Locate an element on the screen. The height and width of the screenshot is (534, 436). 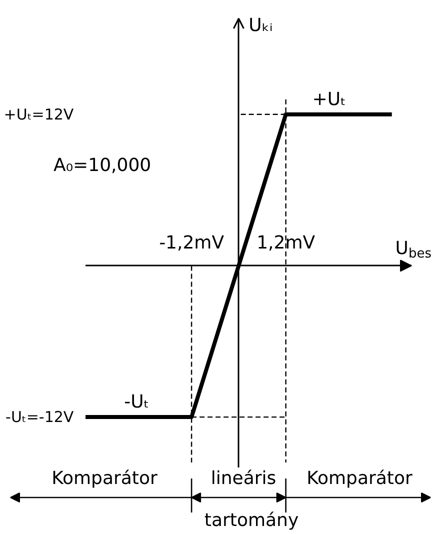
x-tick-label: 1,2mV is located at coordinates (286, 243).